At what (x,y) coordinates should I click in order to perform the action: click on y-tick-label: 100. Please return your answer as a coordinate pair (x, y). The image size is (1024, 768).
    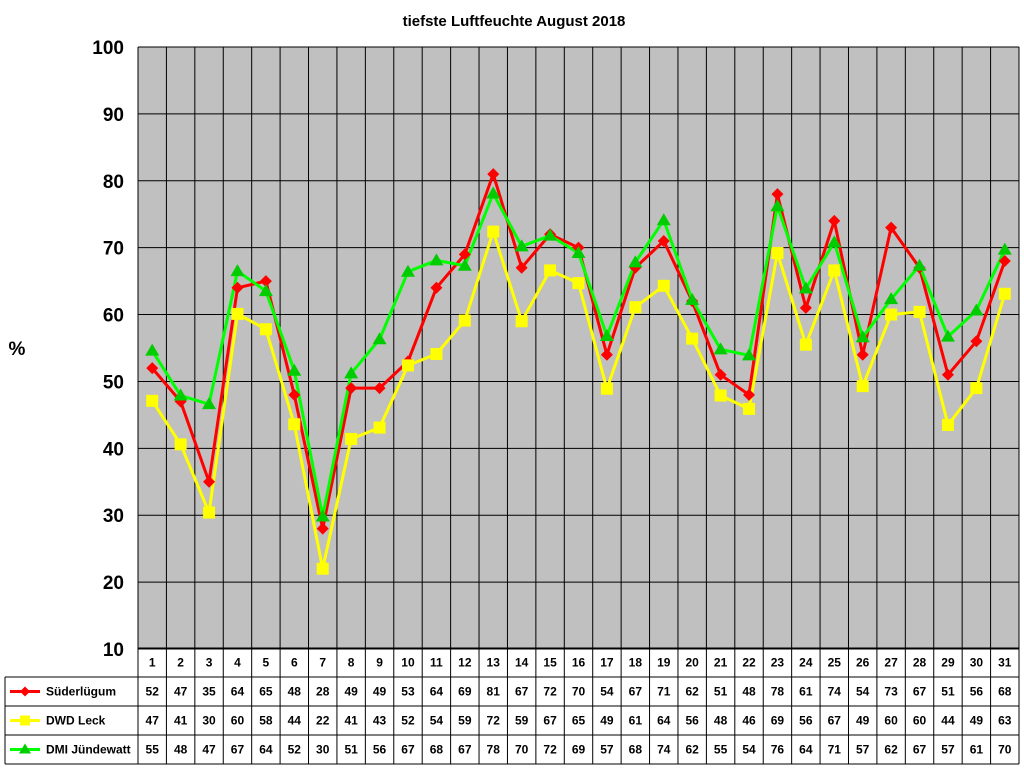
    Looking at the image, I should click on (108, 48).